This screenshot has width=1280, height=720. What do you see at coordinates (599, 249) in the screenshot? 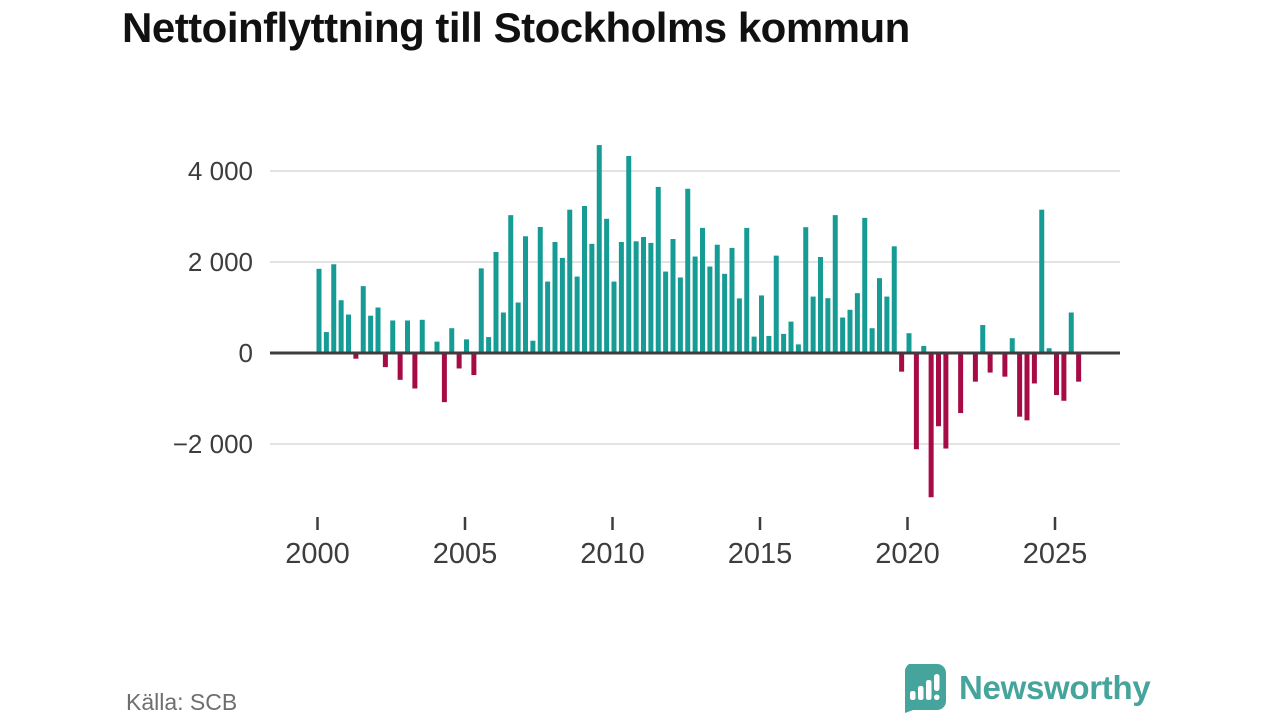
I see `bar-2009-q3` at bounding box center [599, 249].